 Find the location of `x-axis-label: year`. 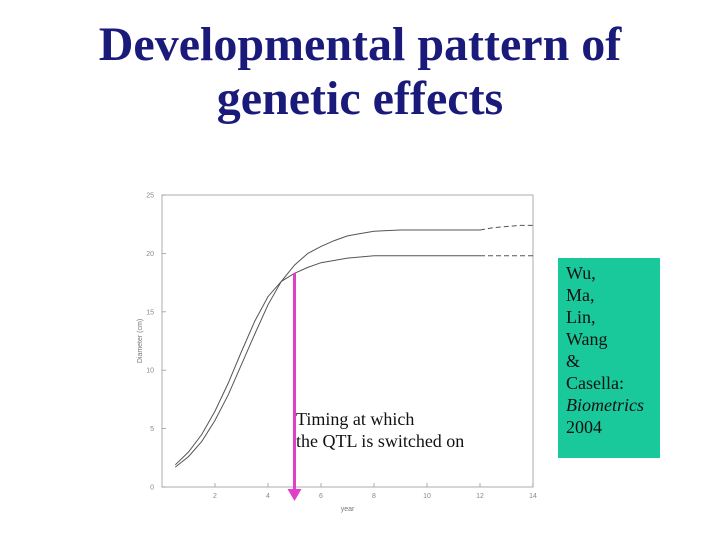

x-axis-label: year is located at coordinates (348, 509).